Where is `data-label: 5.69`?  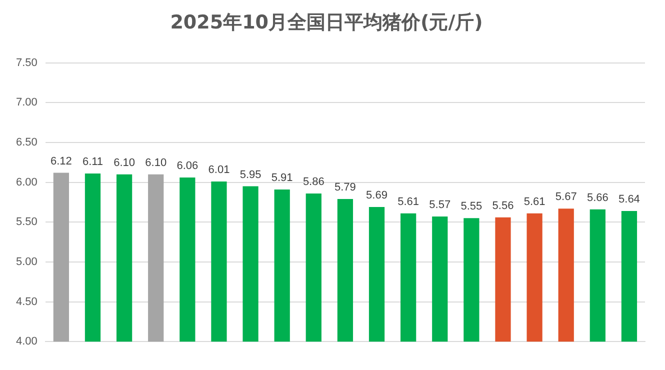
data-label: 5.69 is located at coordinates (377, 196).